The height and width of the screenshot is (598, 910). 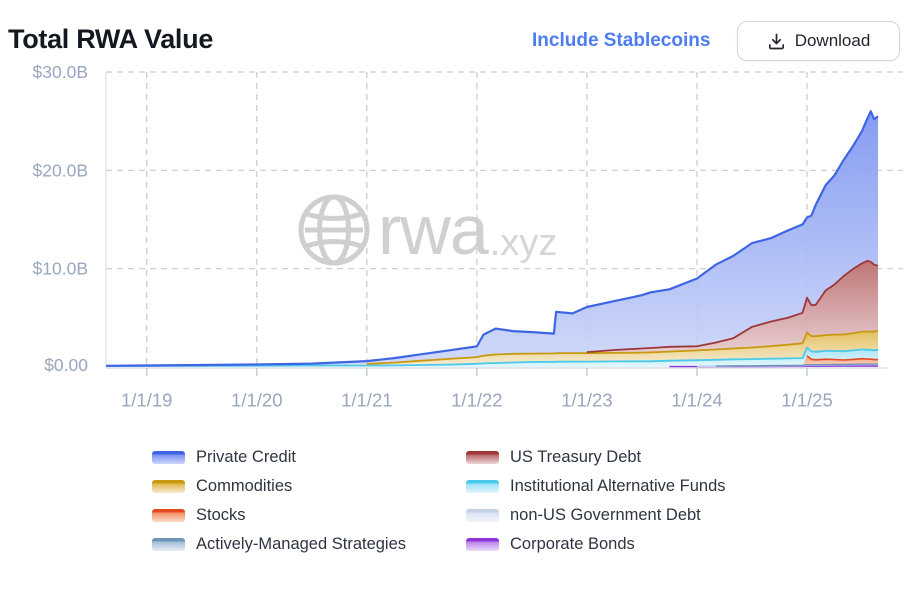 I want to click on series-line-institutional-alternative-funds, so click(x=492, y=356).